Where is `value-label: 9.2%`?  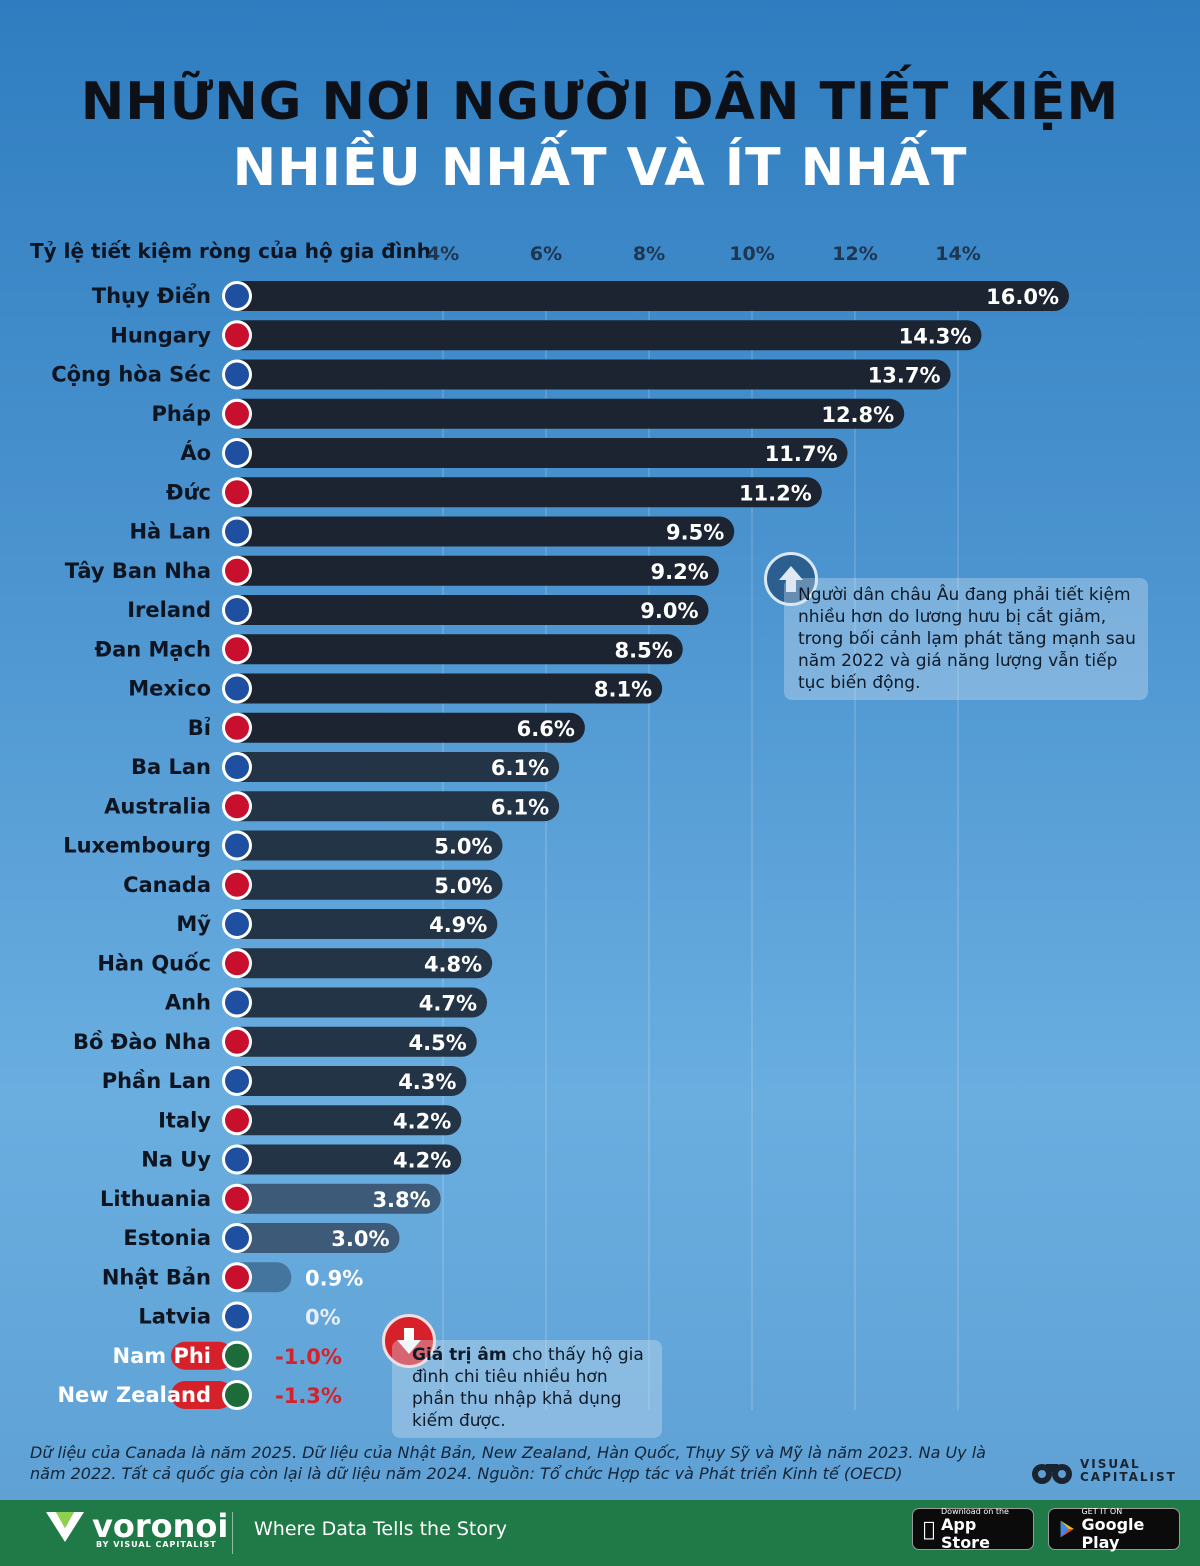 value-label: 9.2% is located at coordinates (680, 572).